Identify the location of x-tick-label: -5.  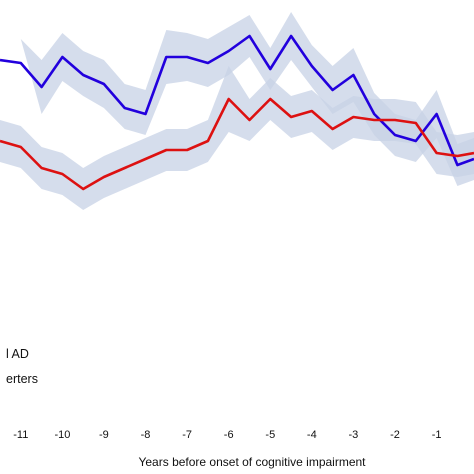
(270, 435).